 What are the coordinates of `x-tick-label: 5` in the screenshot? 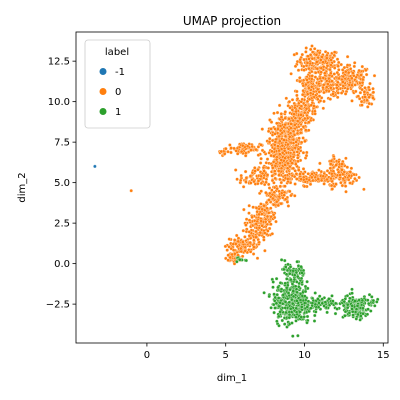 It's located at (226, 355).